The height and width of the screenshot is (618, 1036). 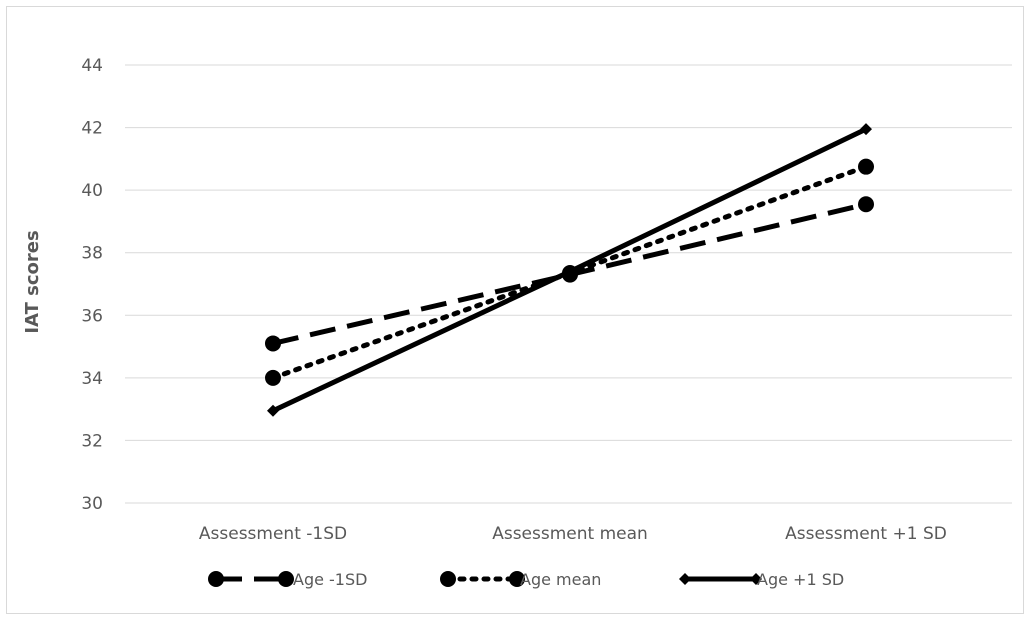 What do you see at coordinates (92, 129) in the screenshot?
I see `y-tick-label: 42` at bounding box center [92, 129].